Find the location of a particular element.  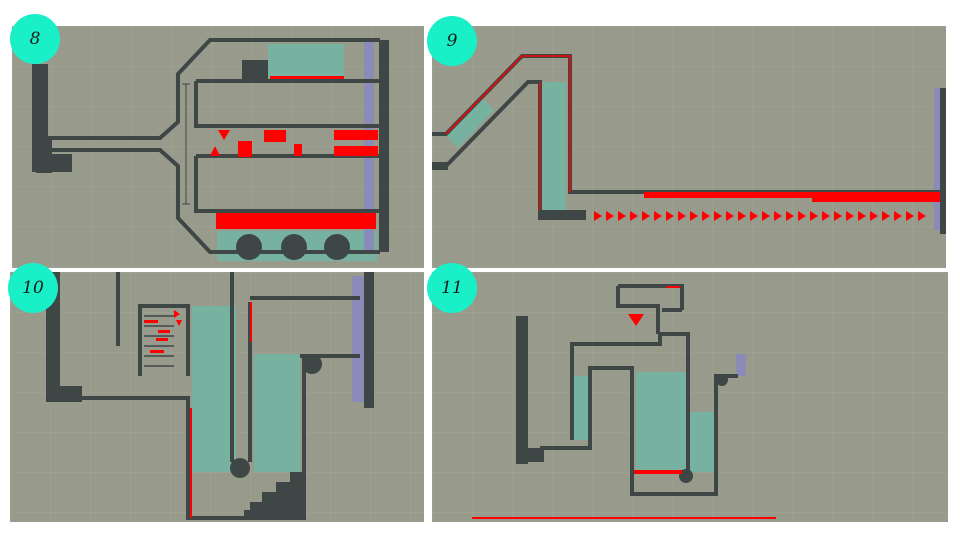

cage-wall is located at coordinates (164, 340).